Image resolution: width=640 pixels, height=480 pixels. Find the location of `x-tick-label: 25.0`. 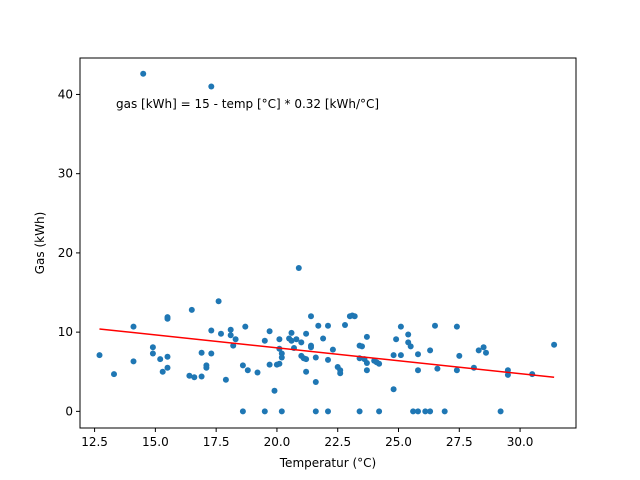

x-tick-label: 25.0 is located at coordinates (398, 442).